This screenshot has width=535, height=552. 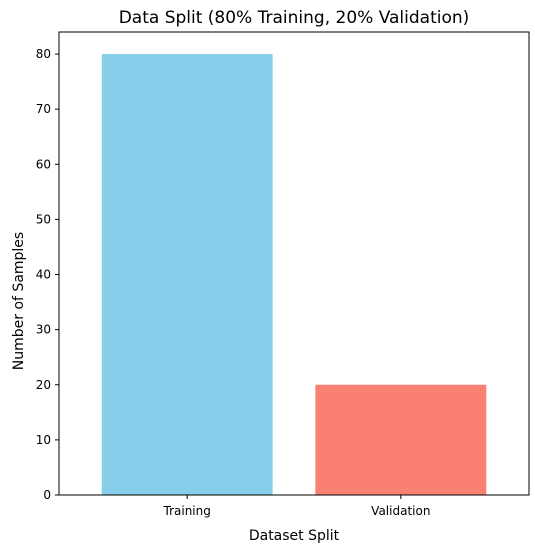 What do you see at coordinates (43, 330) in the screenshot?
I see `y-tick-label: 30` at bounding box center [43, 330].